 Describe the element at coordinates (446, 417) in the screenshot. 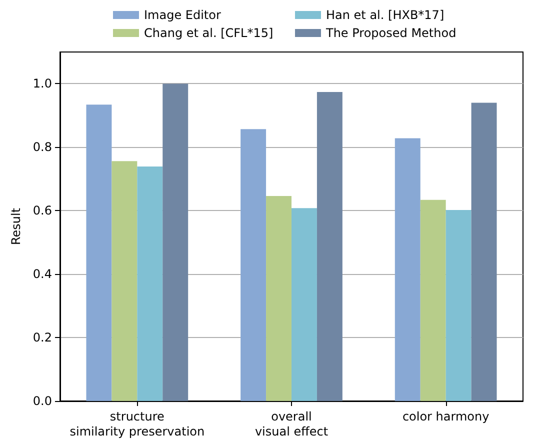

I see `x-tick-label: color harmony` at that location.